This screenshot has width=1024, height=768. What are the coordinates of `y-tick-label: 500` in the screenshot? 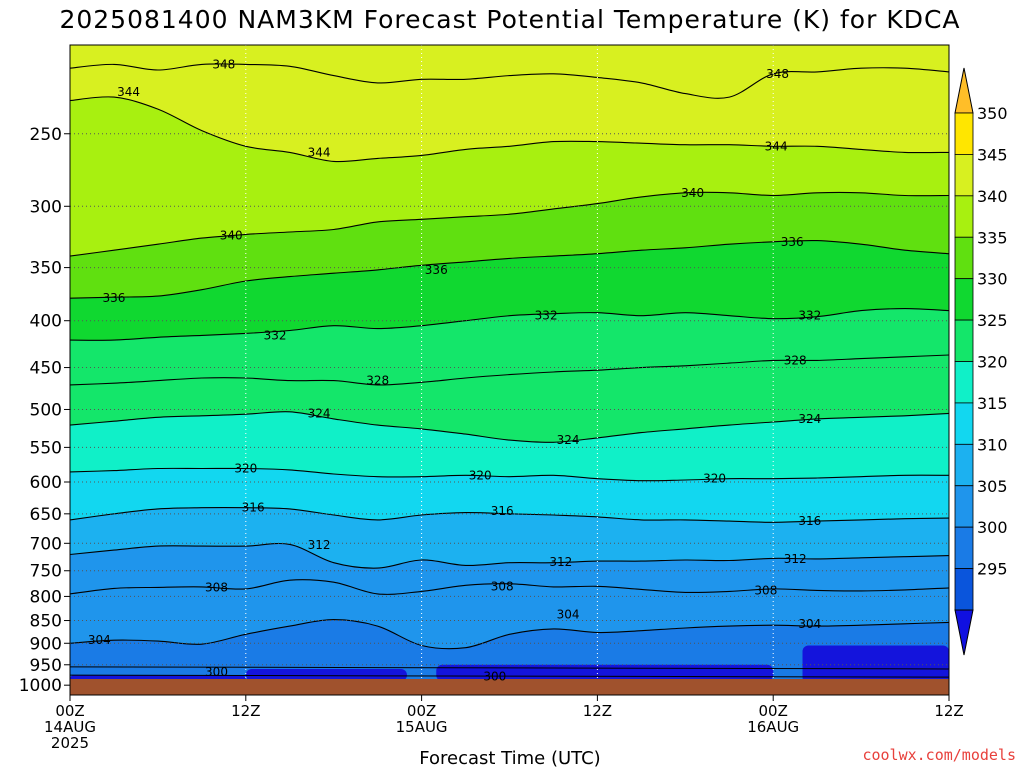 It's located at (46, 410).